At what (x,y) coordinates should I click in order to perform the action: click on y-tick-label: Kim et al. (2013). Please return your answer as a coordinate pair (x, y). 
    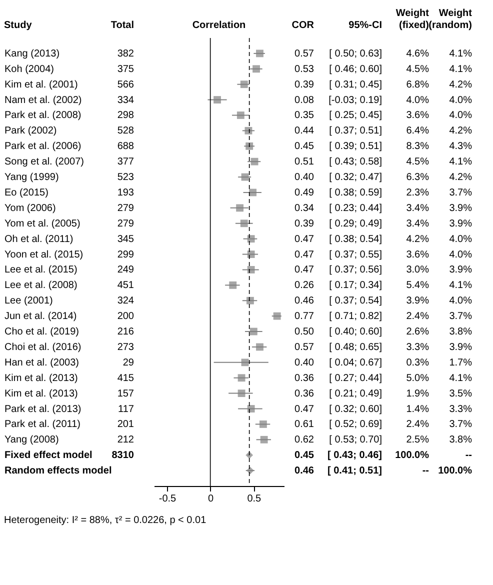
    Looking at the image, I should click on (41, 394).